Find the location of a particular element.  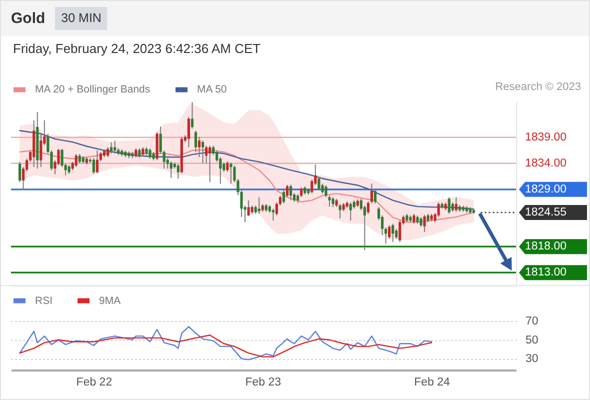

y-tick-label: 50 is located at coordinates (532, 340).